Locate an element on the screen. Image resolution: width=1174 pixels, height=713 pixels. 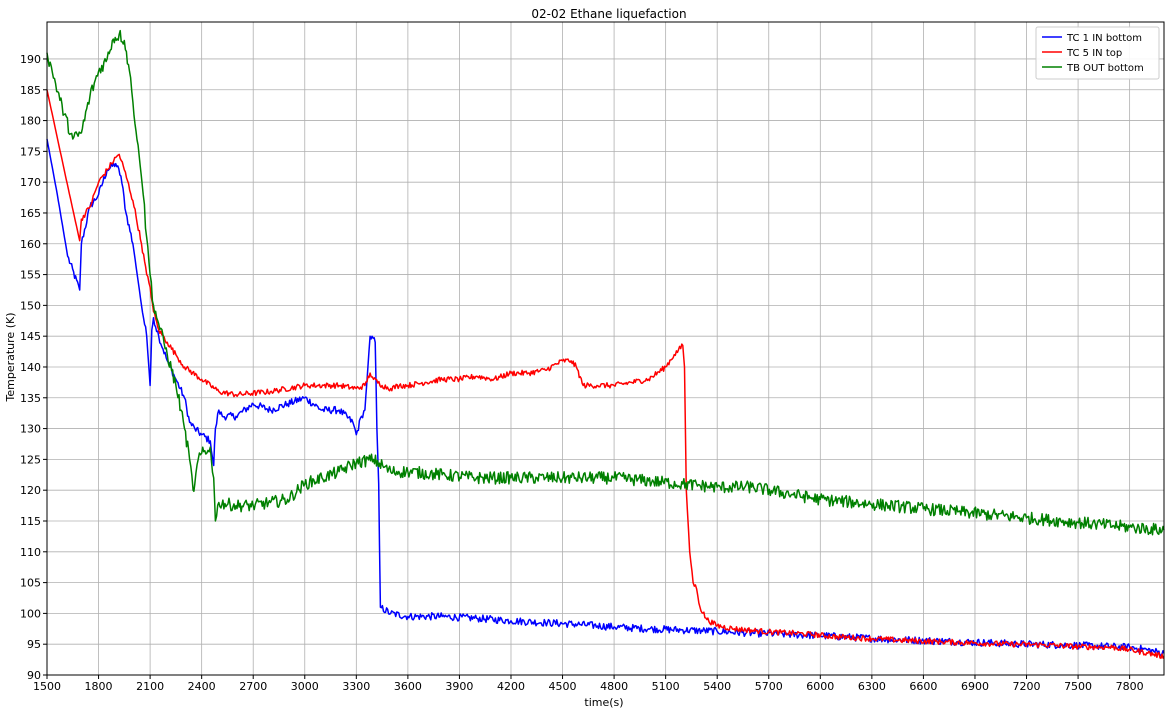
x-tick-label: 4500 is located at coordinates (563, 686).